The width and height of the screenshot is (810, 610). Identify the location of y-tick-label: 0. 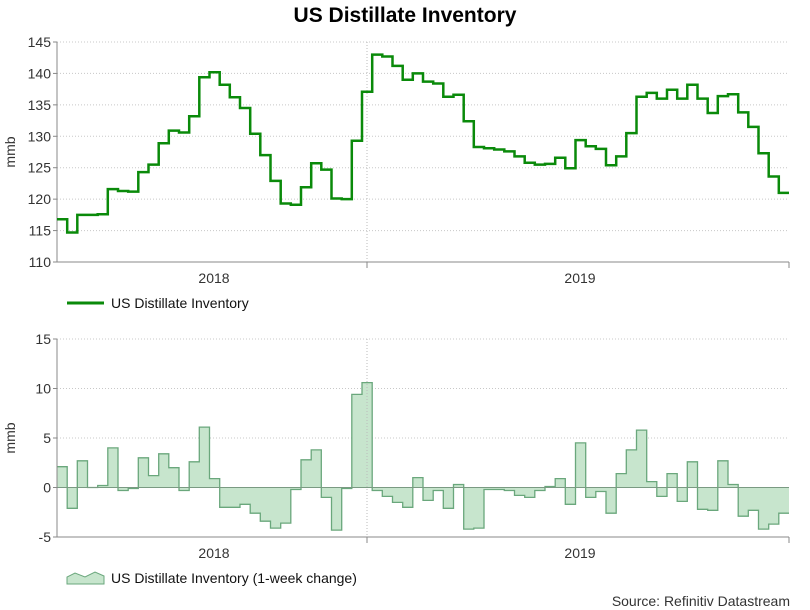
(47, 488).